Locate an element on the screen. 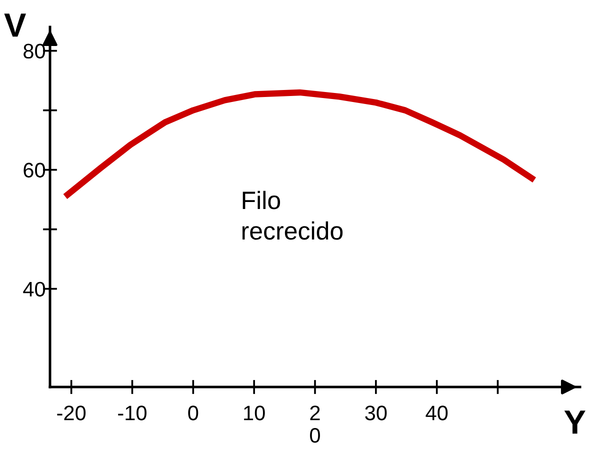  x-axis-title: Y is located at coordinates (575, 422).